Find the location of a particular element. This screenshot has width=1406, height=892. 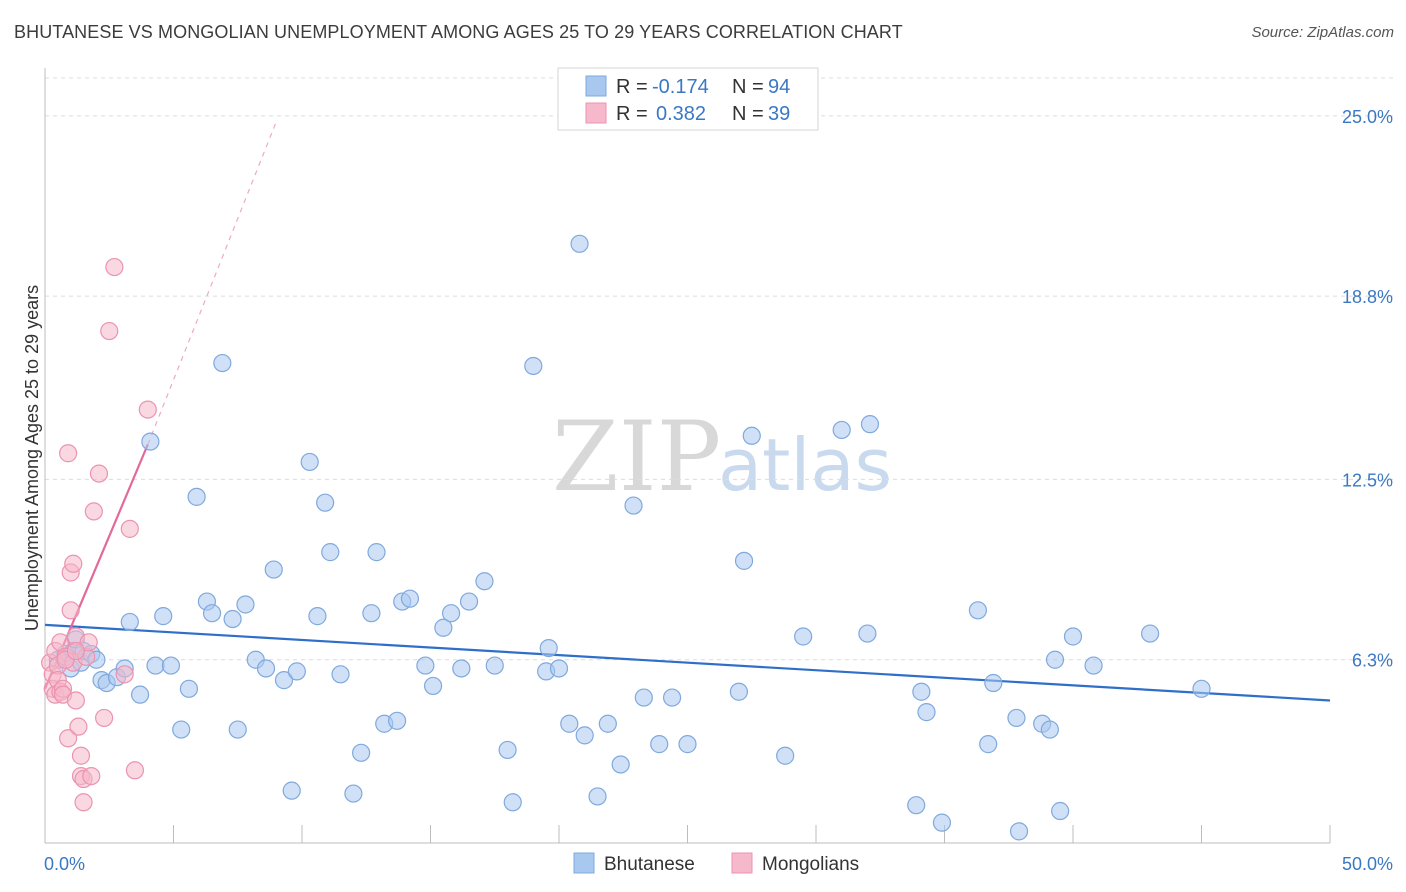

legend-n-value-mongolians: 39 is located at coordinates (779, 114).